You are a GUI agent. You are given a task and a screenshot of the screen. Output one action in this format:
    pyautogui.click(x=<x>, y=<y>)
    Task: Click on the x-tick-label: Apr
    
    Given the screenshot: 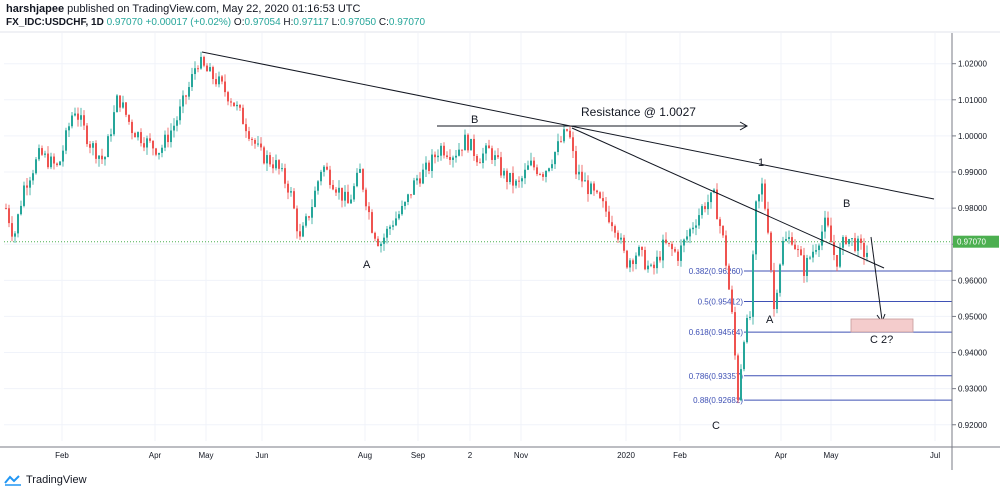 What is the action you would take?
    pyautogui.click(x=781, y=455)
    